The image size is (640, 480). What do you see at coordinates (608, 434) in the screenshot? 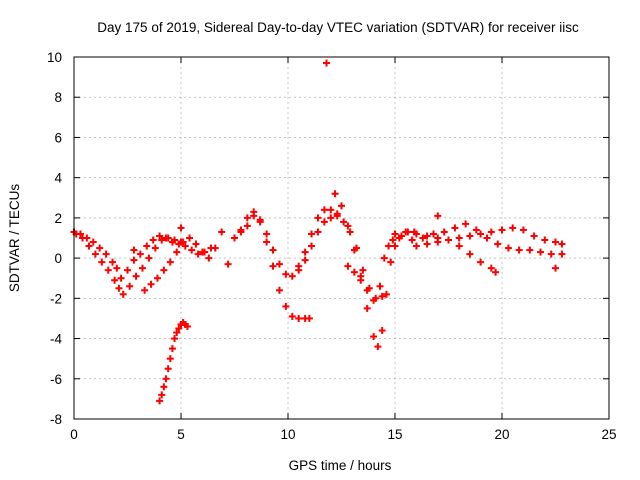
I see `x-tick-label: 25` at bounding box center [608, 434].